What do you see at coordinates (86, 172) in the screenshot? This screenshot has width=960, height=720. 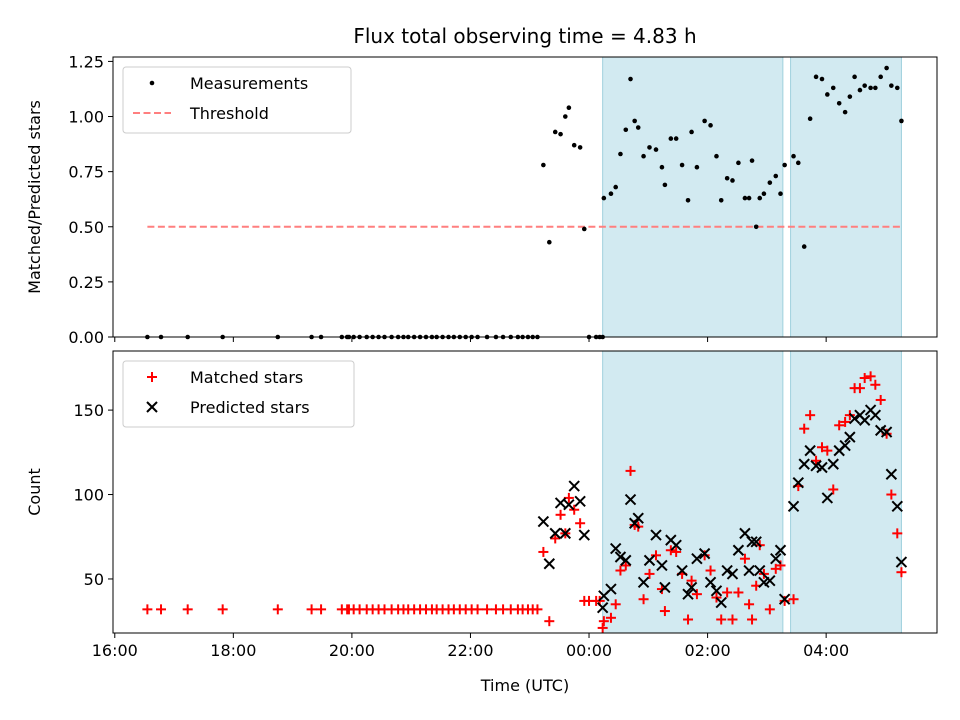 I see `y-tick-label: 0.75` at bounding box center [86, 172].